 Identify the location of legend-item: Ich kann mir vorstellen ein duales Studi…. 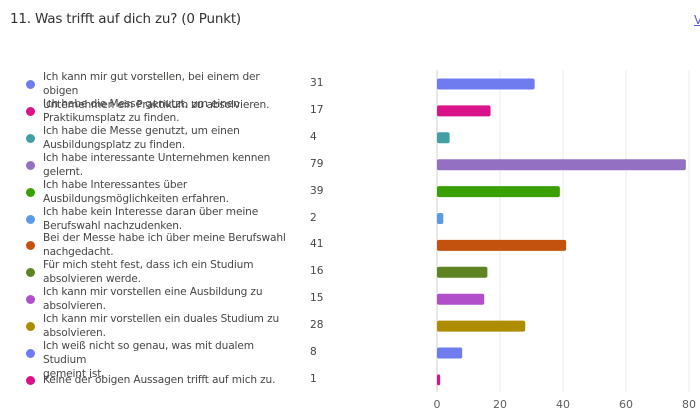
(170, 326).